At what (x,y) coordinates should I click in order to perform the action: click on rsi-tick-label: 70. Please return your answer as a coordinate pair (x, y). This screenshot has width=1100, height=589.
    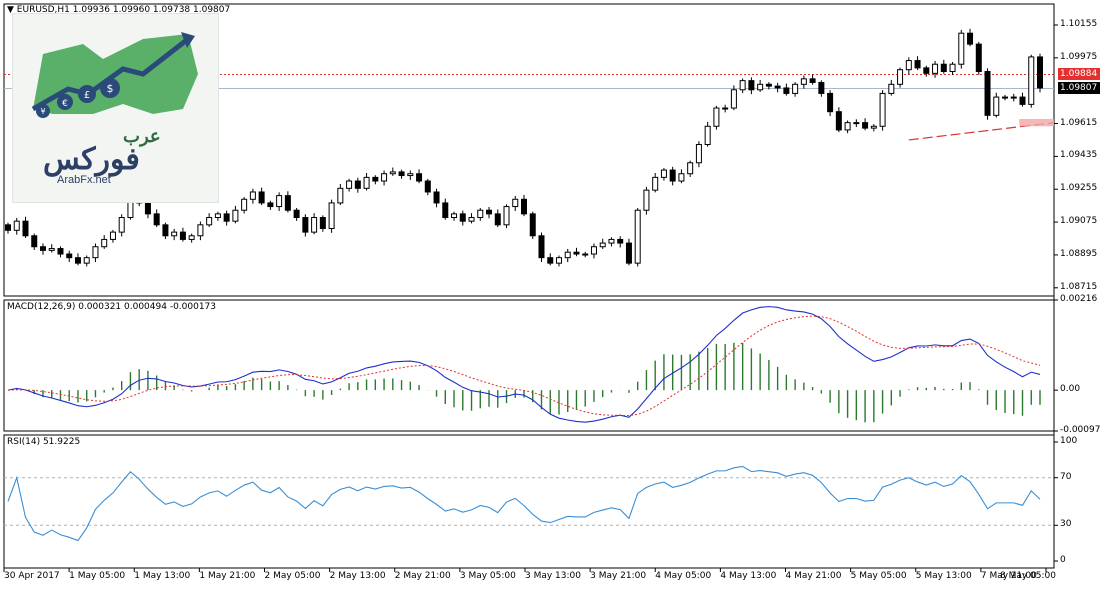
    Looking at the image, I should click on (1066, 476).